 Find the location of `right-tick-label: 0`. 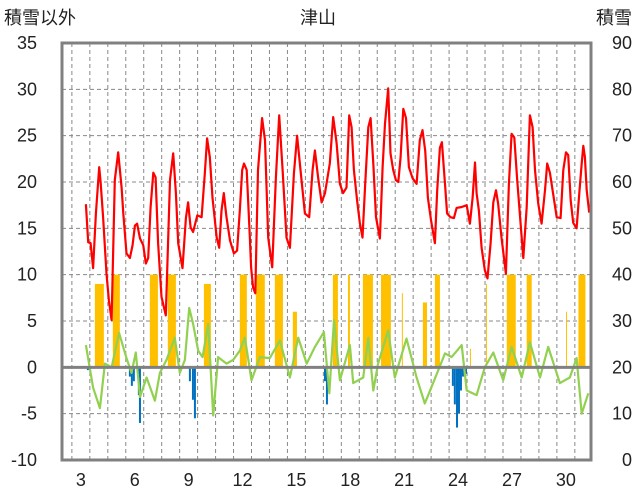

right-tick-label: 0 is located at coordinates (627, 460).